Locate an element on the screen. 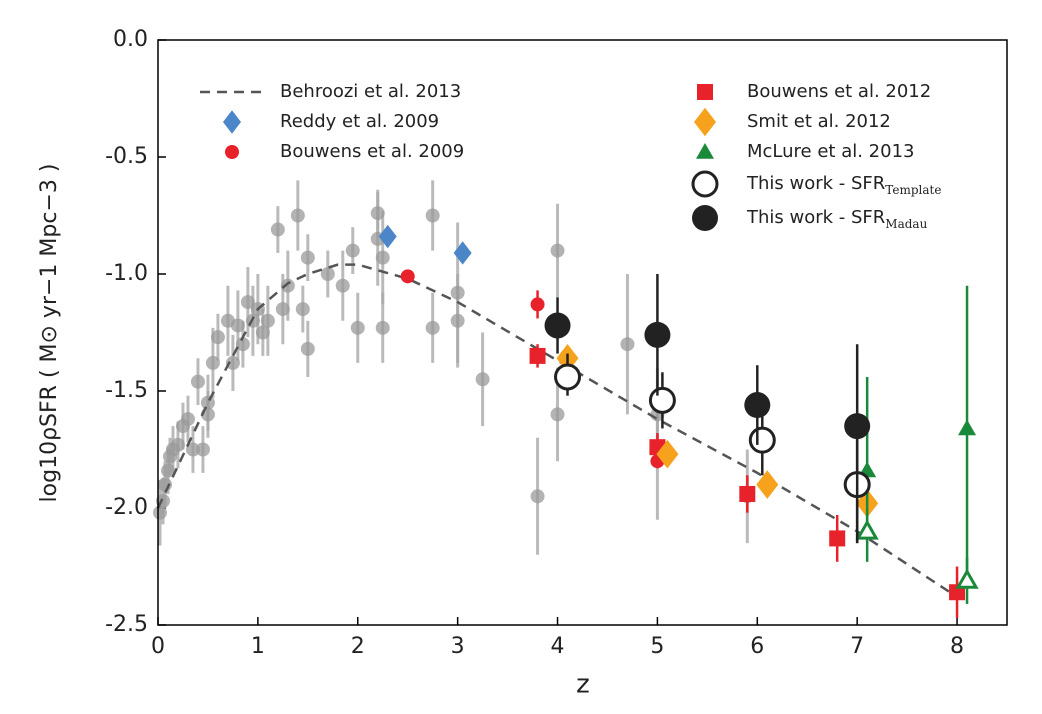 The image size is (1042, 714). x-tick-label: 1 is located at coordinates (258, 646).